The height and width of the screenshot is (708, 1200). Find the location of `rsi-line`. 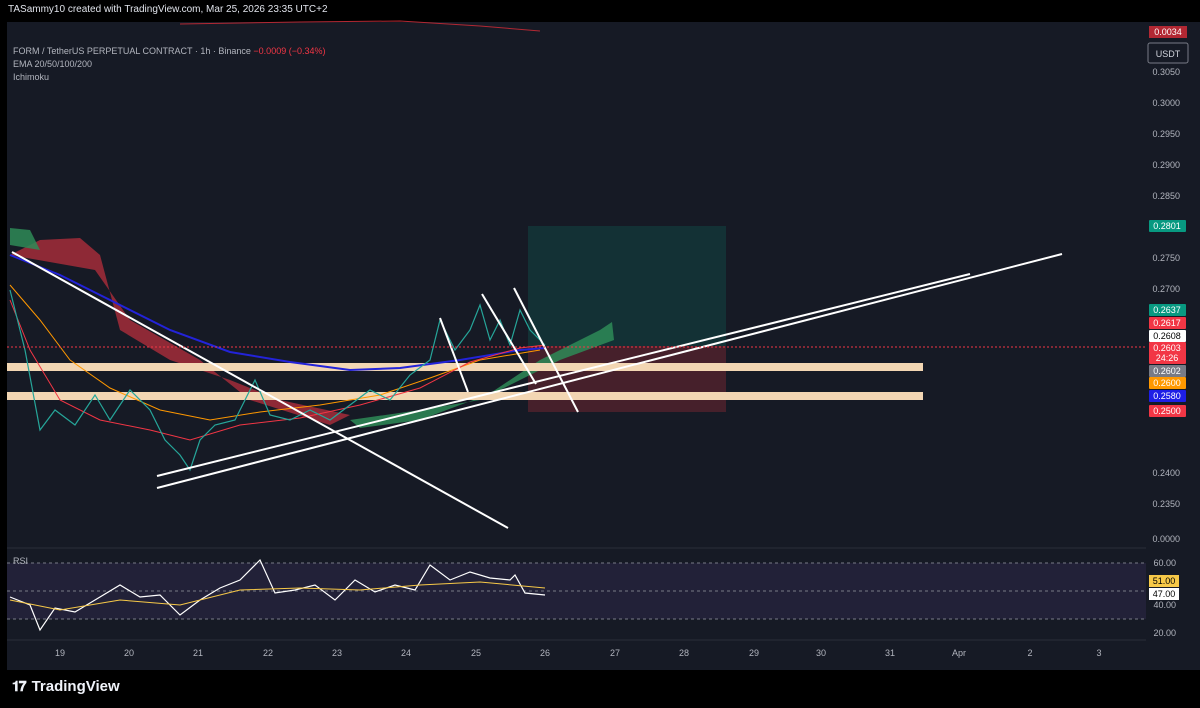

rsi-line is located at coordinates (277, 595).